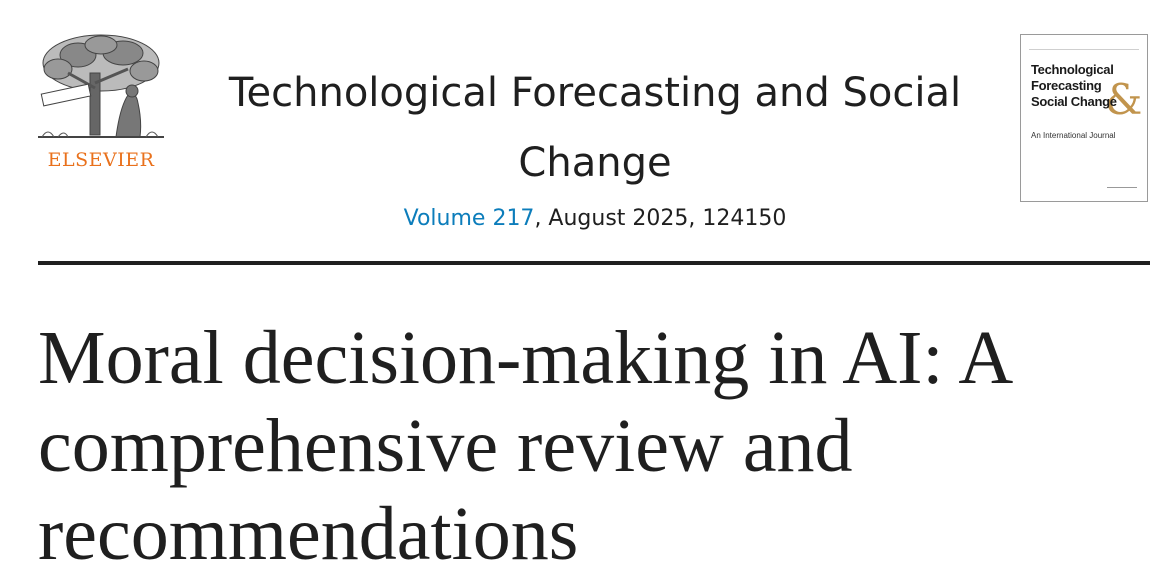 The width and height of the screenshot is (1167, 575). I want to click on cover-subtitle: An International Journal, so click(1073, 135).